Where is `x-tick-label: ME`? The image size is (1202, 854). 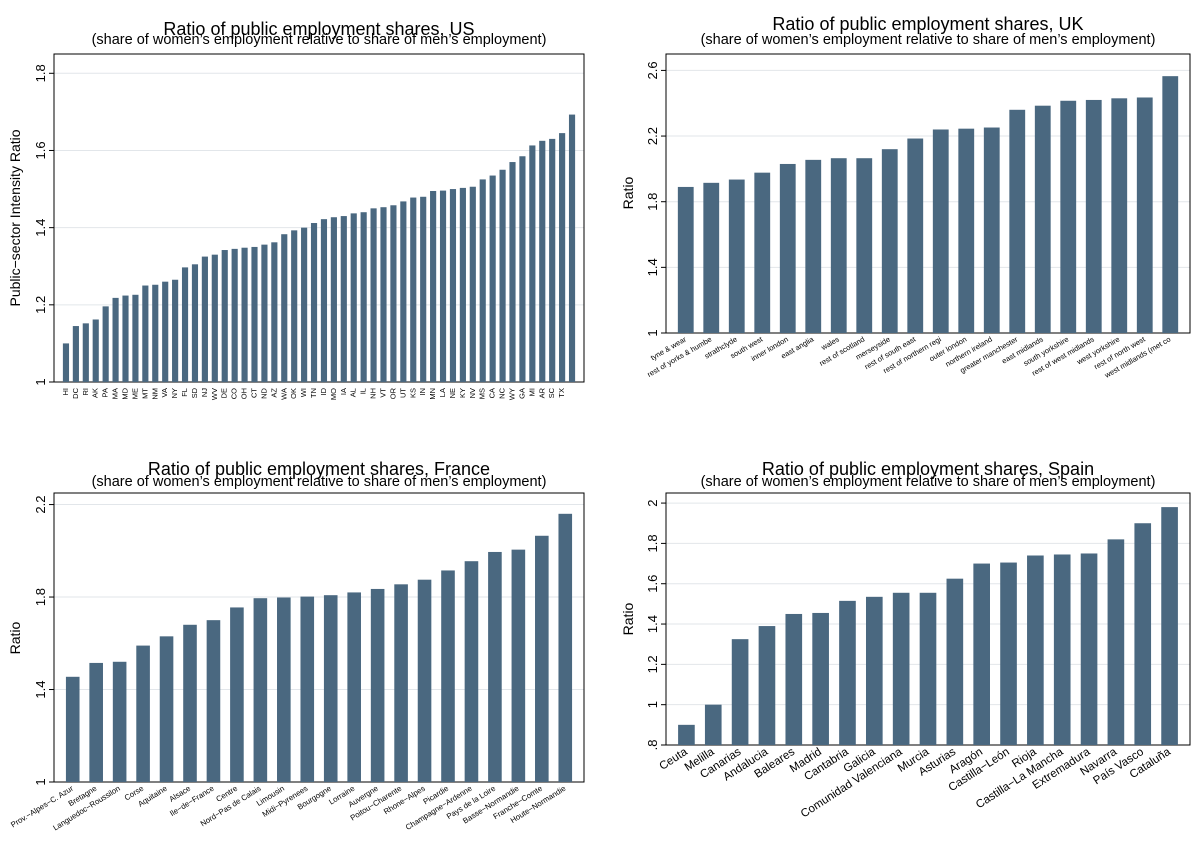 x-tick-label: ME is located at coordinates (134, 393).